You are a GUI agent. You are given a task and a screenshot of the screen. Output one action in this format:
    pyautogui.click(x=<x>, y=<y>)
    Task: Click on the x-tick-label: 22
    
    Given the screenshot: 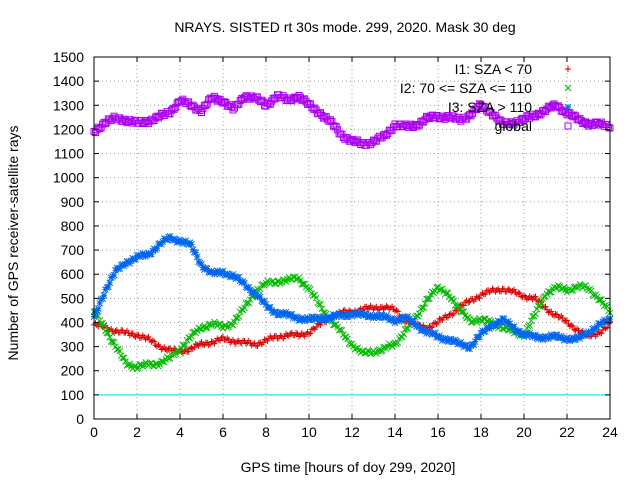 What is the action you would take?
    pyautogui.click(x=567, y=432)
    